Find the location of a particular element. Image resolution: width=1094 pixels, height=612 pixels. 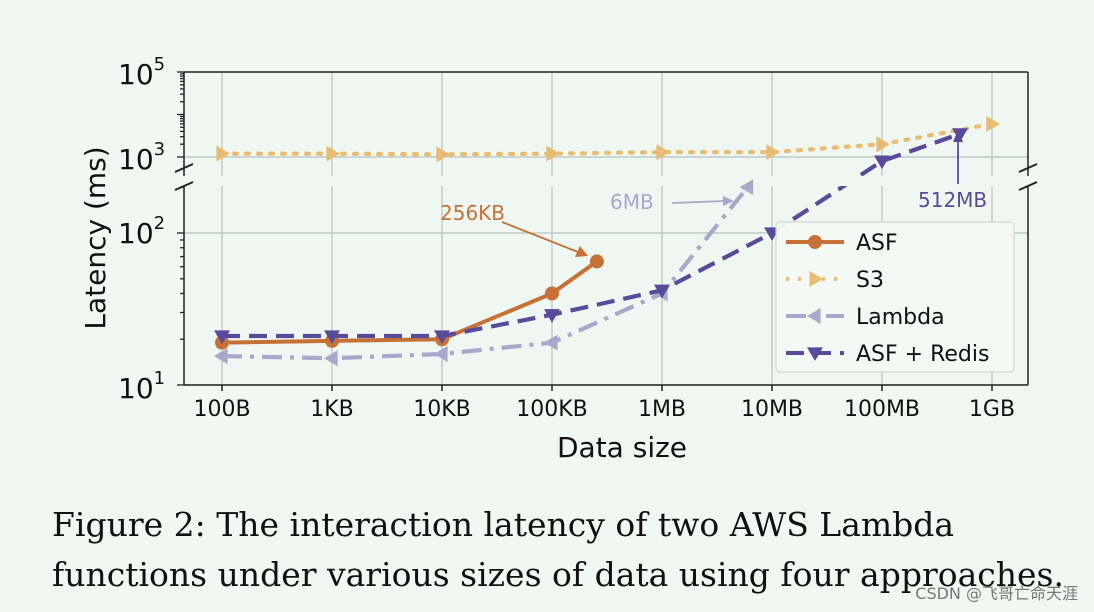

axis-break-marks is located at coordinates (606, 177).